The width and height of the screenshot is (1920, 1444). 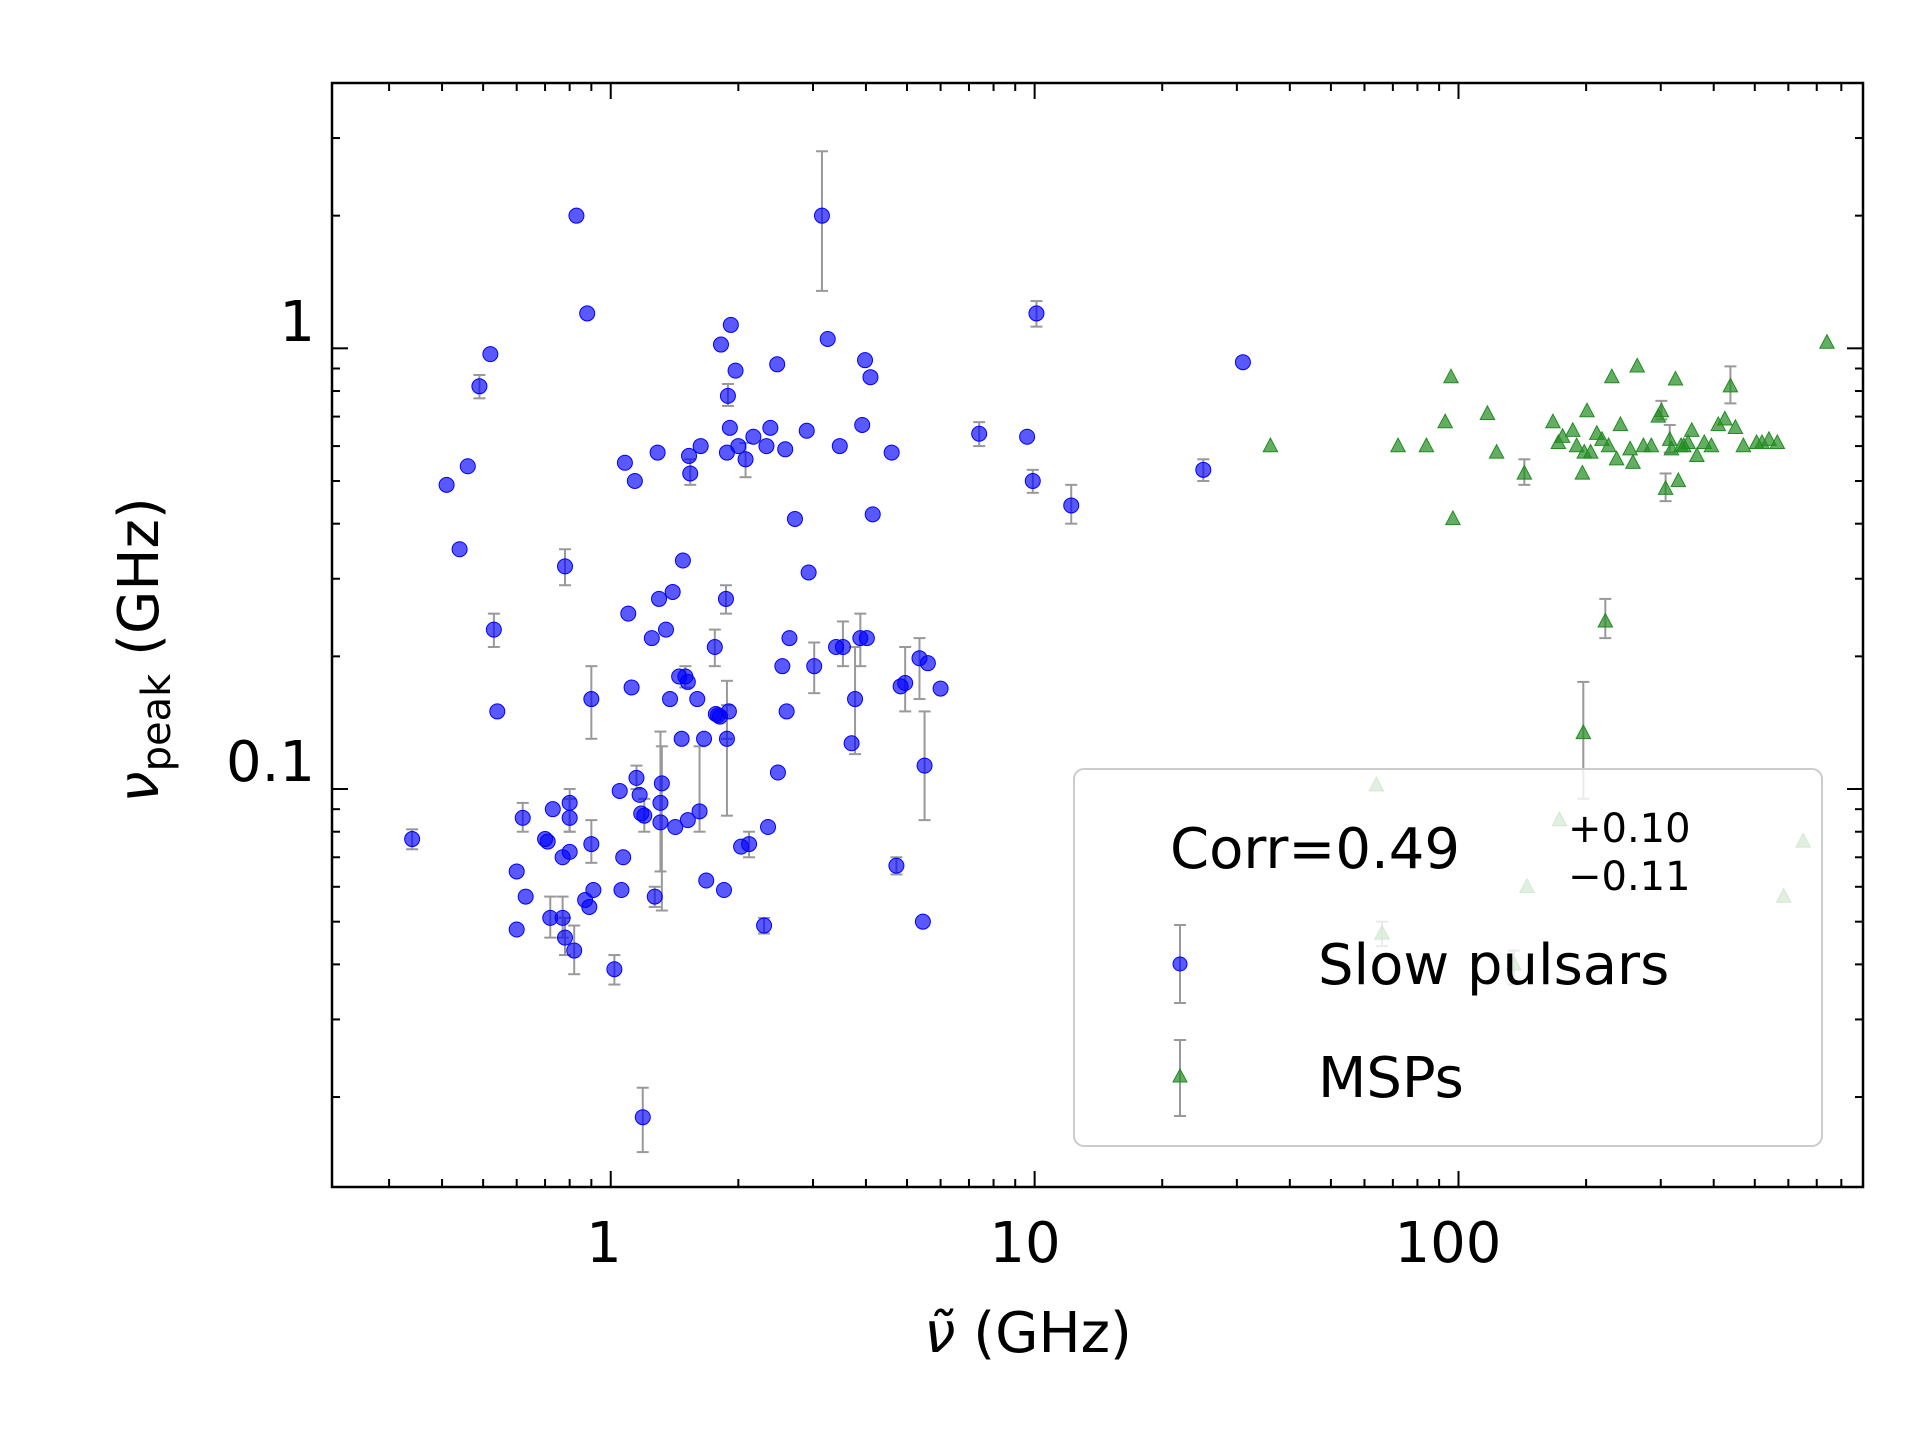 What do you see at coordinates (1315, 849) in the screenshot?
I see `correlation-value: Corr=0.49` at bounding box center [1315, 849].